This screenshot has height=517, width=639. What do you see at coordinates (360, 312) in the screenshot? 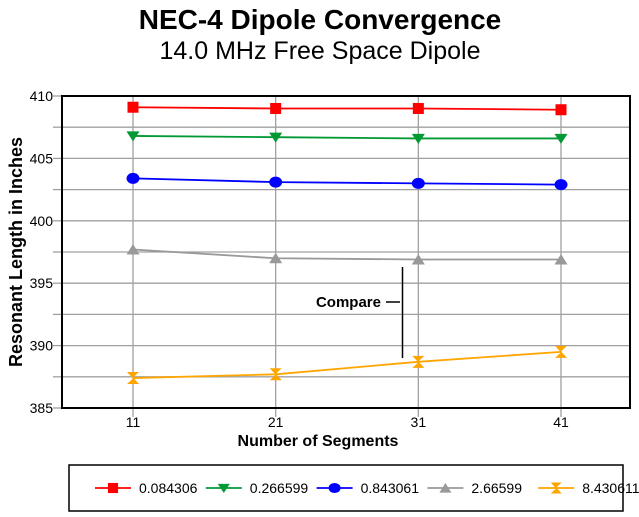
I see `compare-annotation: Compare` at bounding box center [360, 312].